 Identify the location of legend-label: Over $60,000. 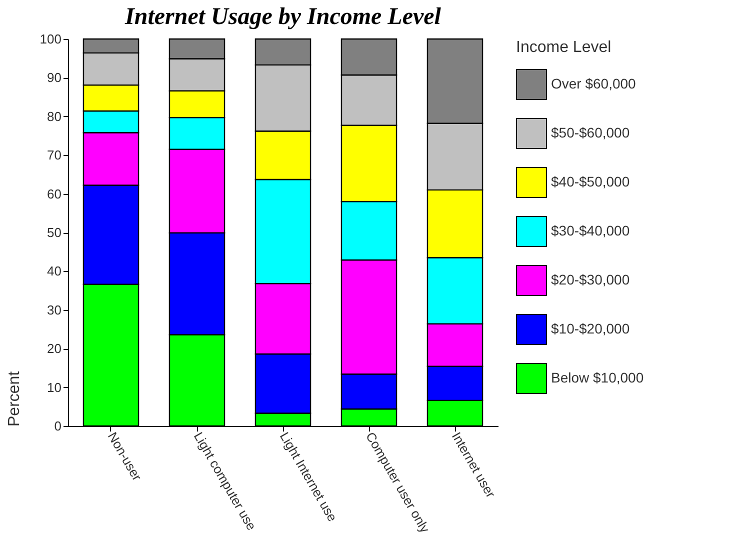
(593, 84).